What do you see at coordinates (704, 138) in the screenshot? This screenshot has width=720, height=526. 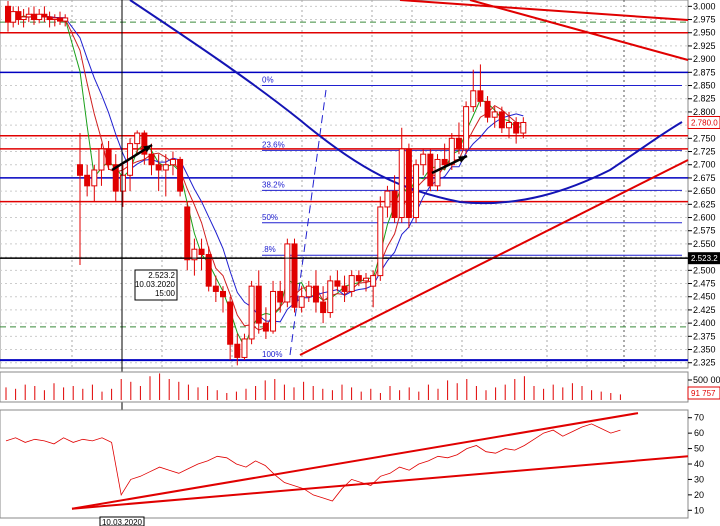 I see `price-tick-label: 2.750` at bounding box center [704, 138].